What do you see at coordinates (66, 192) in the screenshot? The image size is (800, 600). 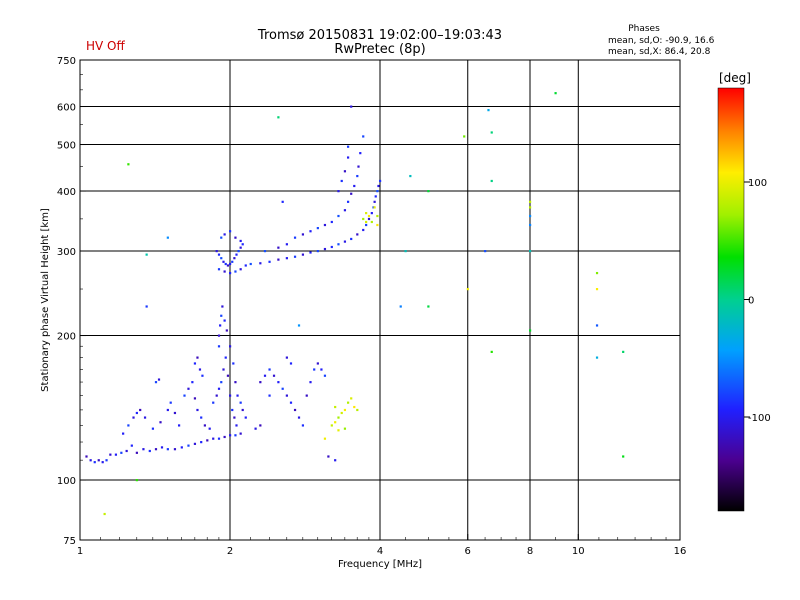 I see `y-tick-label: 400` at bounding box center [66, 192].